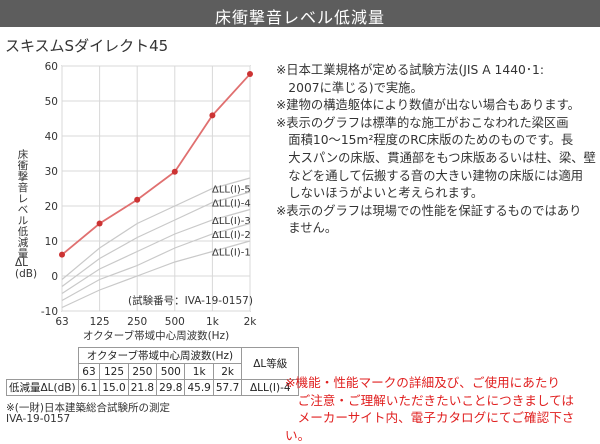 The width and height of the screenshot is (600, 444). Describe the element at coordinates (231, 235) in the screenshot. I see `reference-curve-label: ΔLL(Ⅰ)-2` at that location.